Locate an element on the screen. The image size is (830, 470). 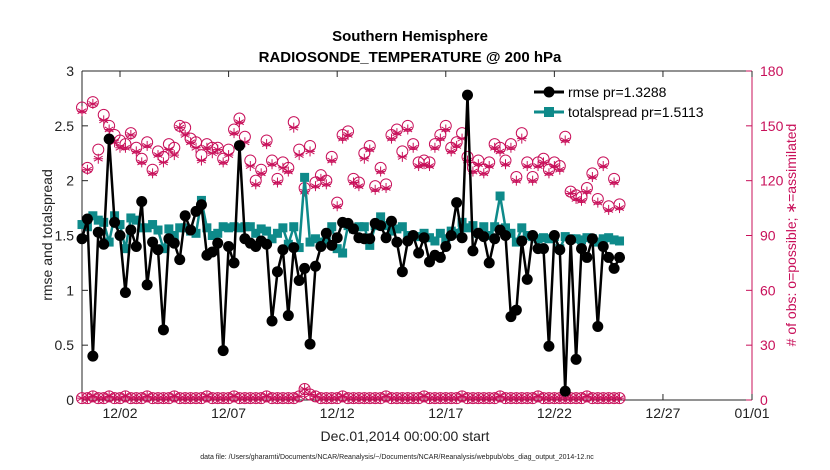
legend-rmse-label: rmse pr=1.3288 is located at coordinates (617, 92).